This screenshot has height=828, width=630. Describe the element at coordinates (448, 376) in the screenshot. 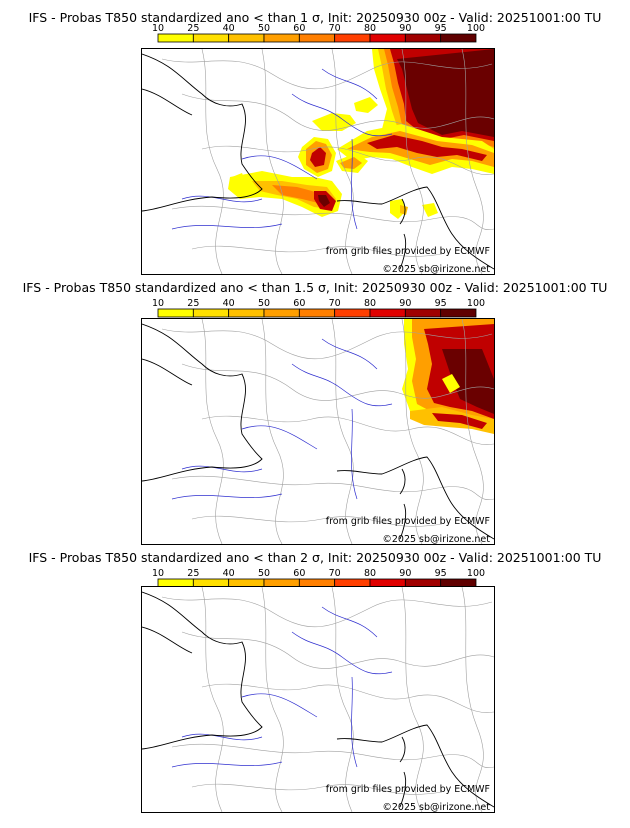

I see `probability-shading` at that location.